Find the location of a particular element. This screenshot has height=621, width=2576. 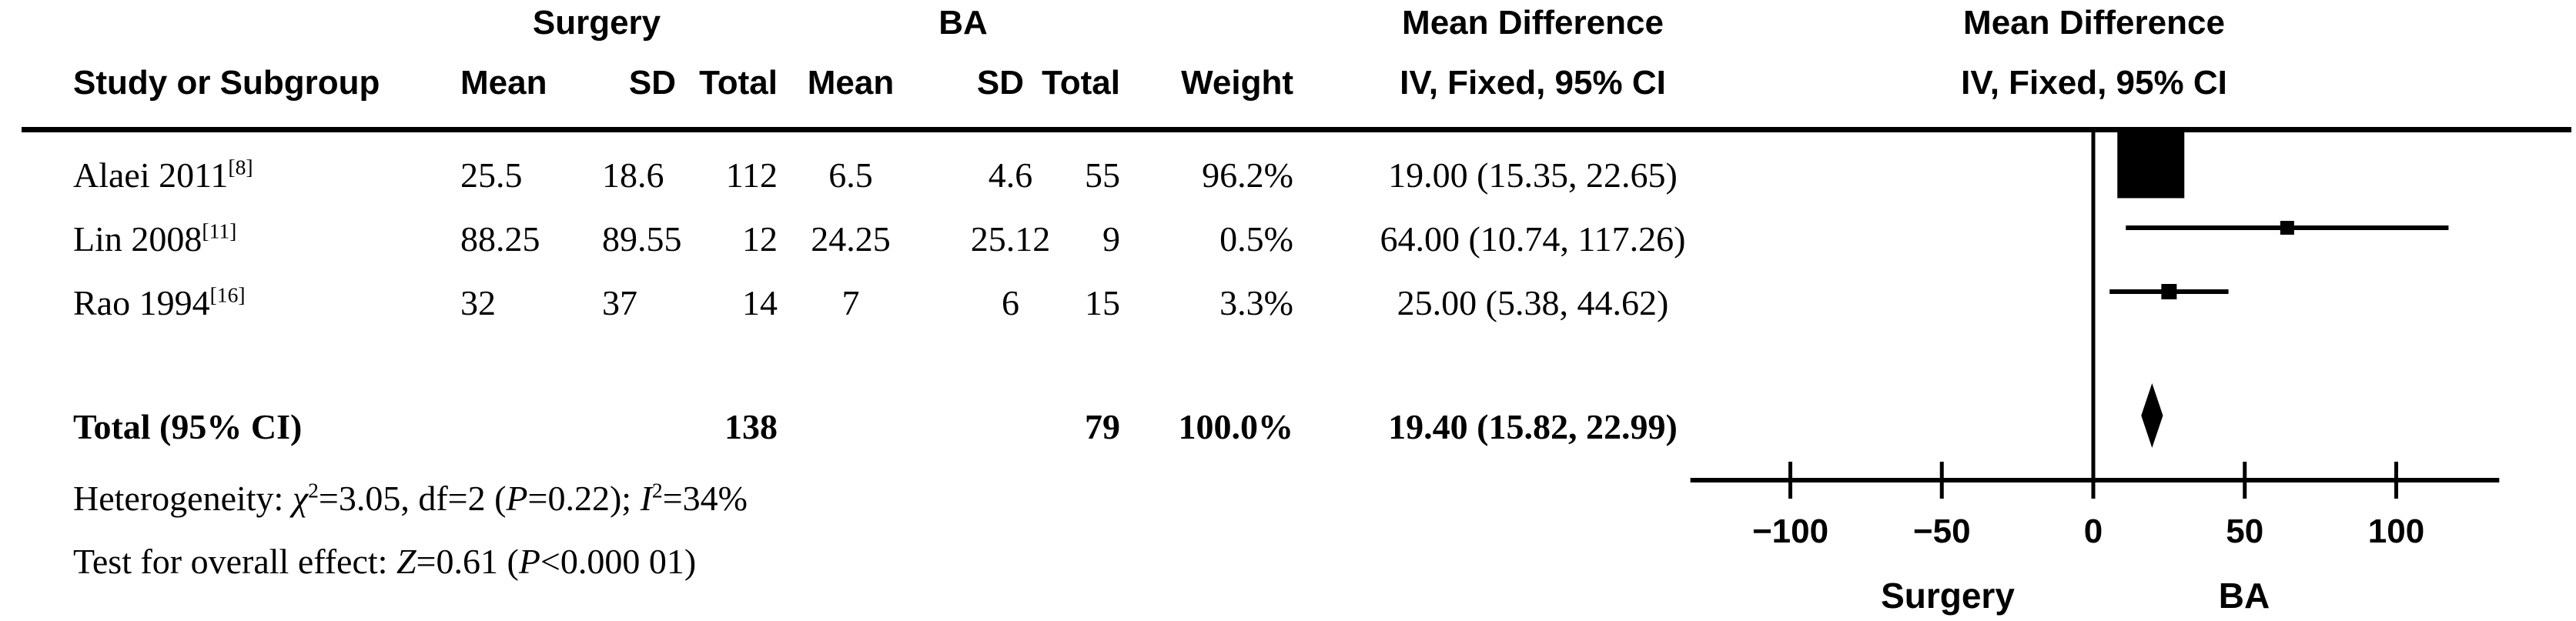

weight-value: 96.2% is located at coordinates (1247, 175).